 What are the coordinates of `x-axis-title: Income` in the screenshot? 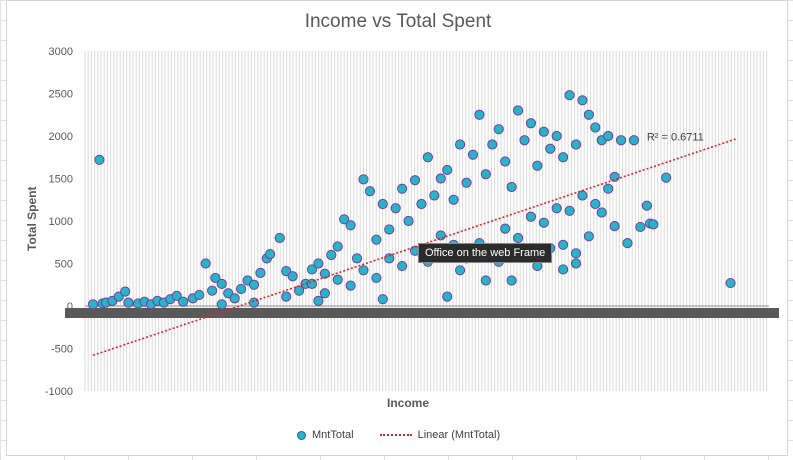 It's located at (408, 403).